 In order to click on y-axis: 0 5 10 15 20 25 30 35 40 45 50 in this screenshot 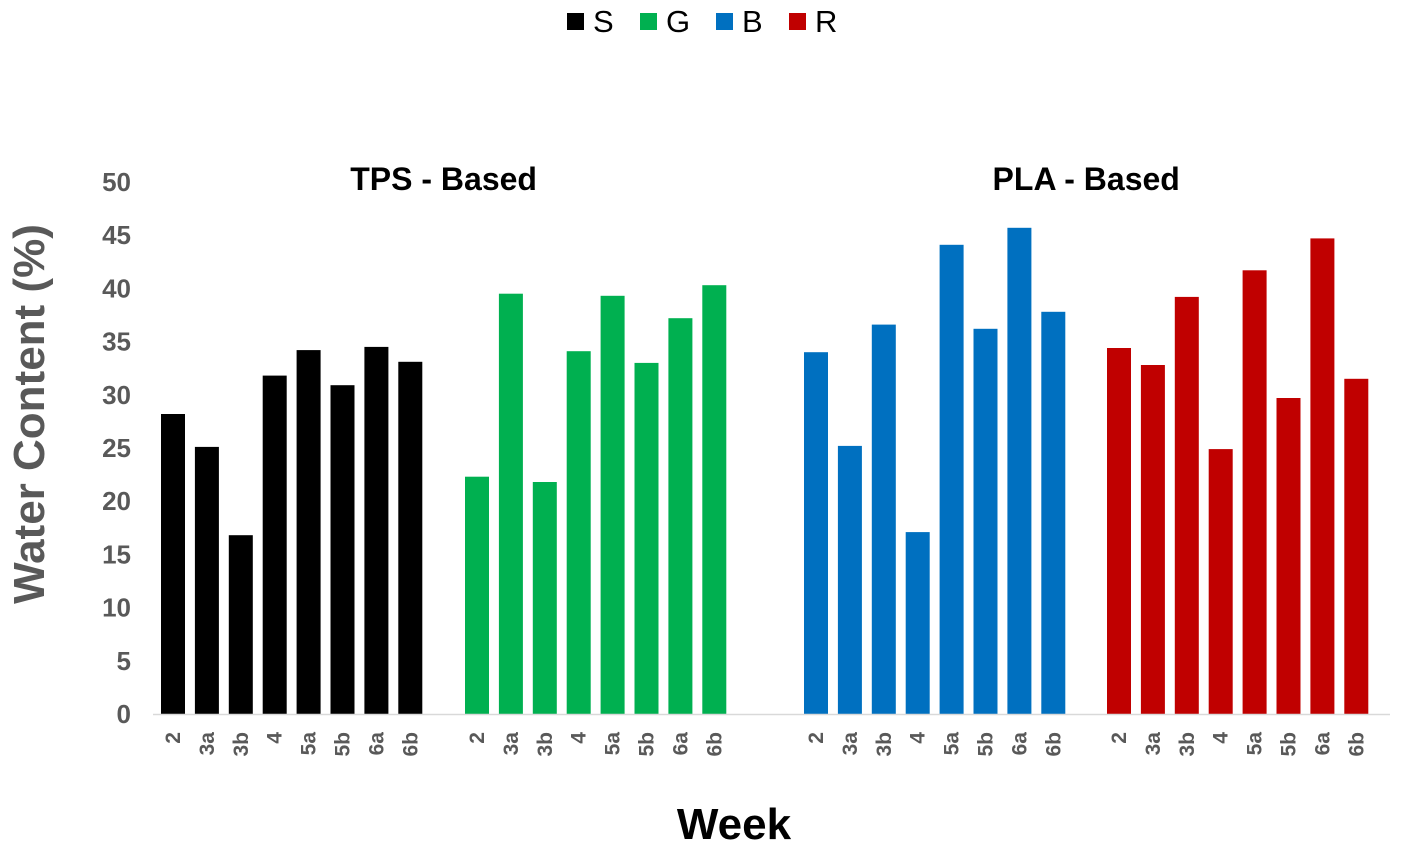, I will do `click(116, 448)`.